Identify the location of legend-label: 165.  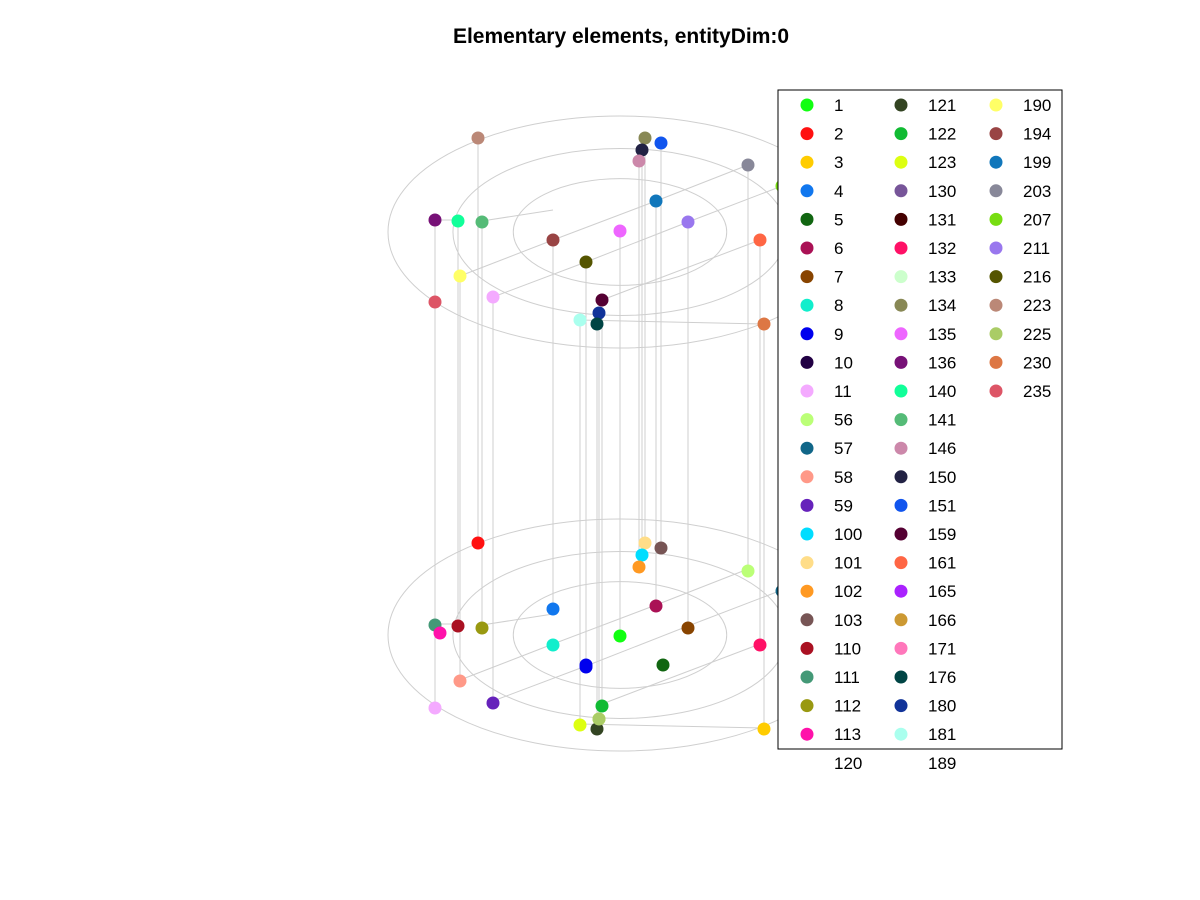
(942, 591).